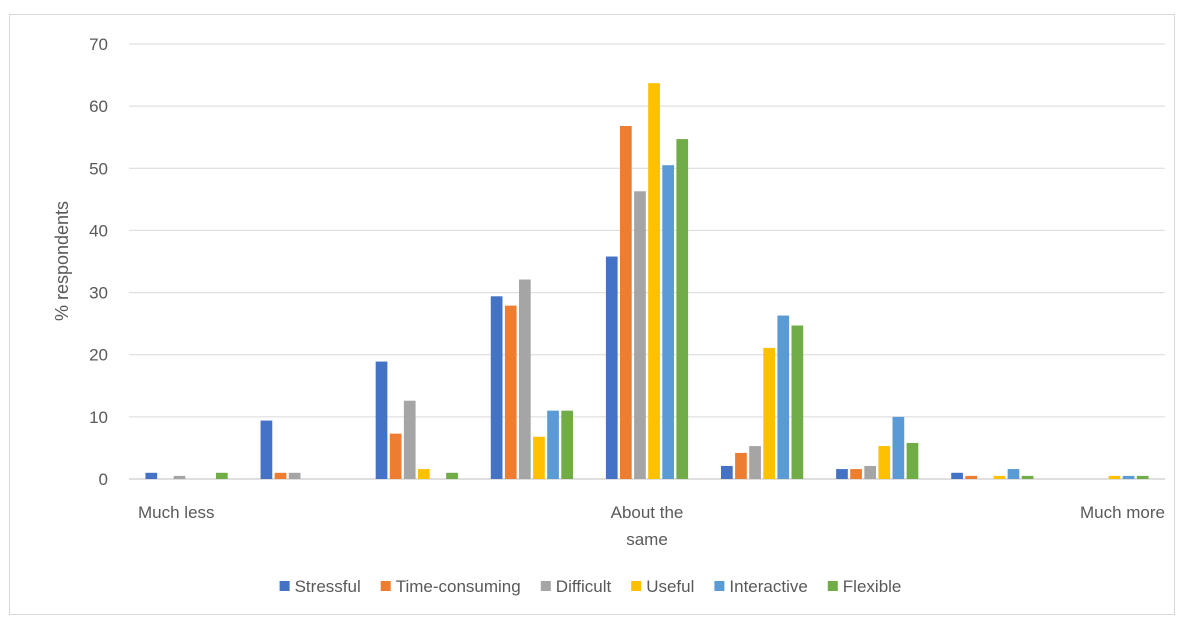 The height and width of the screenshot is (623, 1181). I want to click on y-axis-tick-labels: 0 10 20 30 40 50 60 70, so click(98, 262).